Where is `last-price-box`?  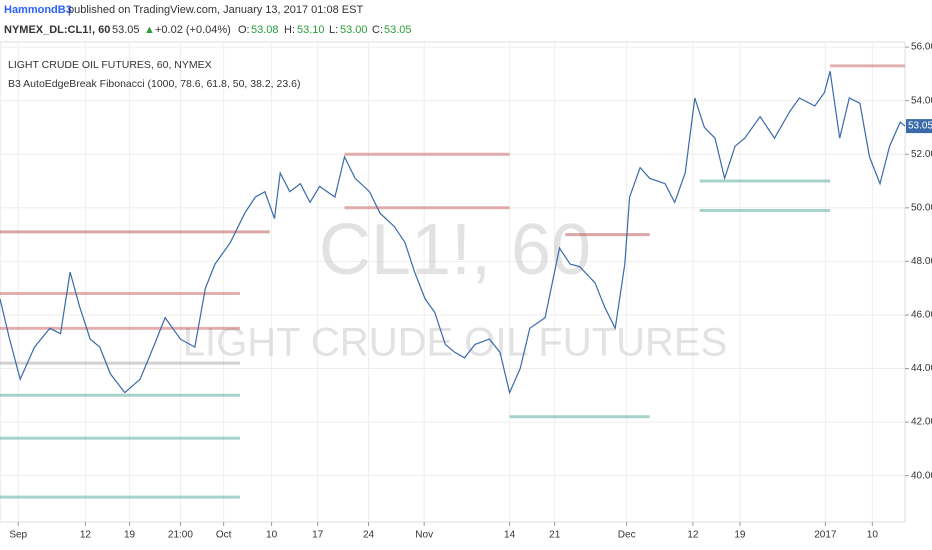 last-price-box is located at coordinates (919, 126).